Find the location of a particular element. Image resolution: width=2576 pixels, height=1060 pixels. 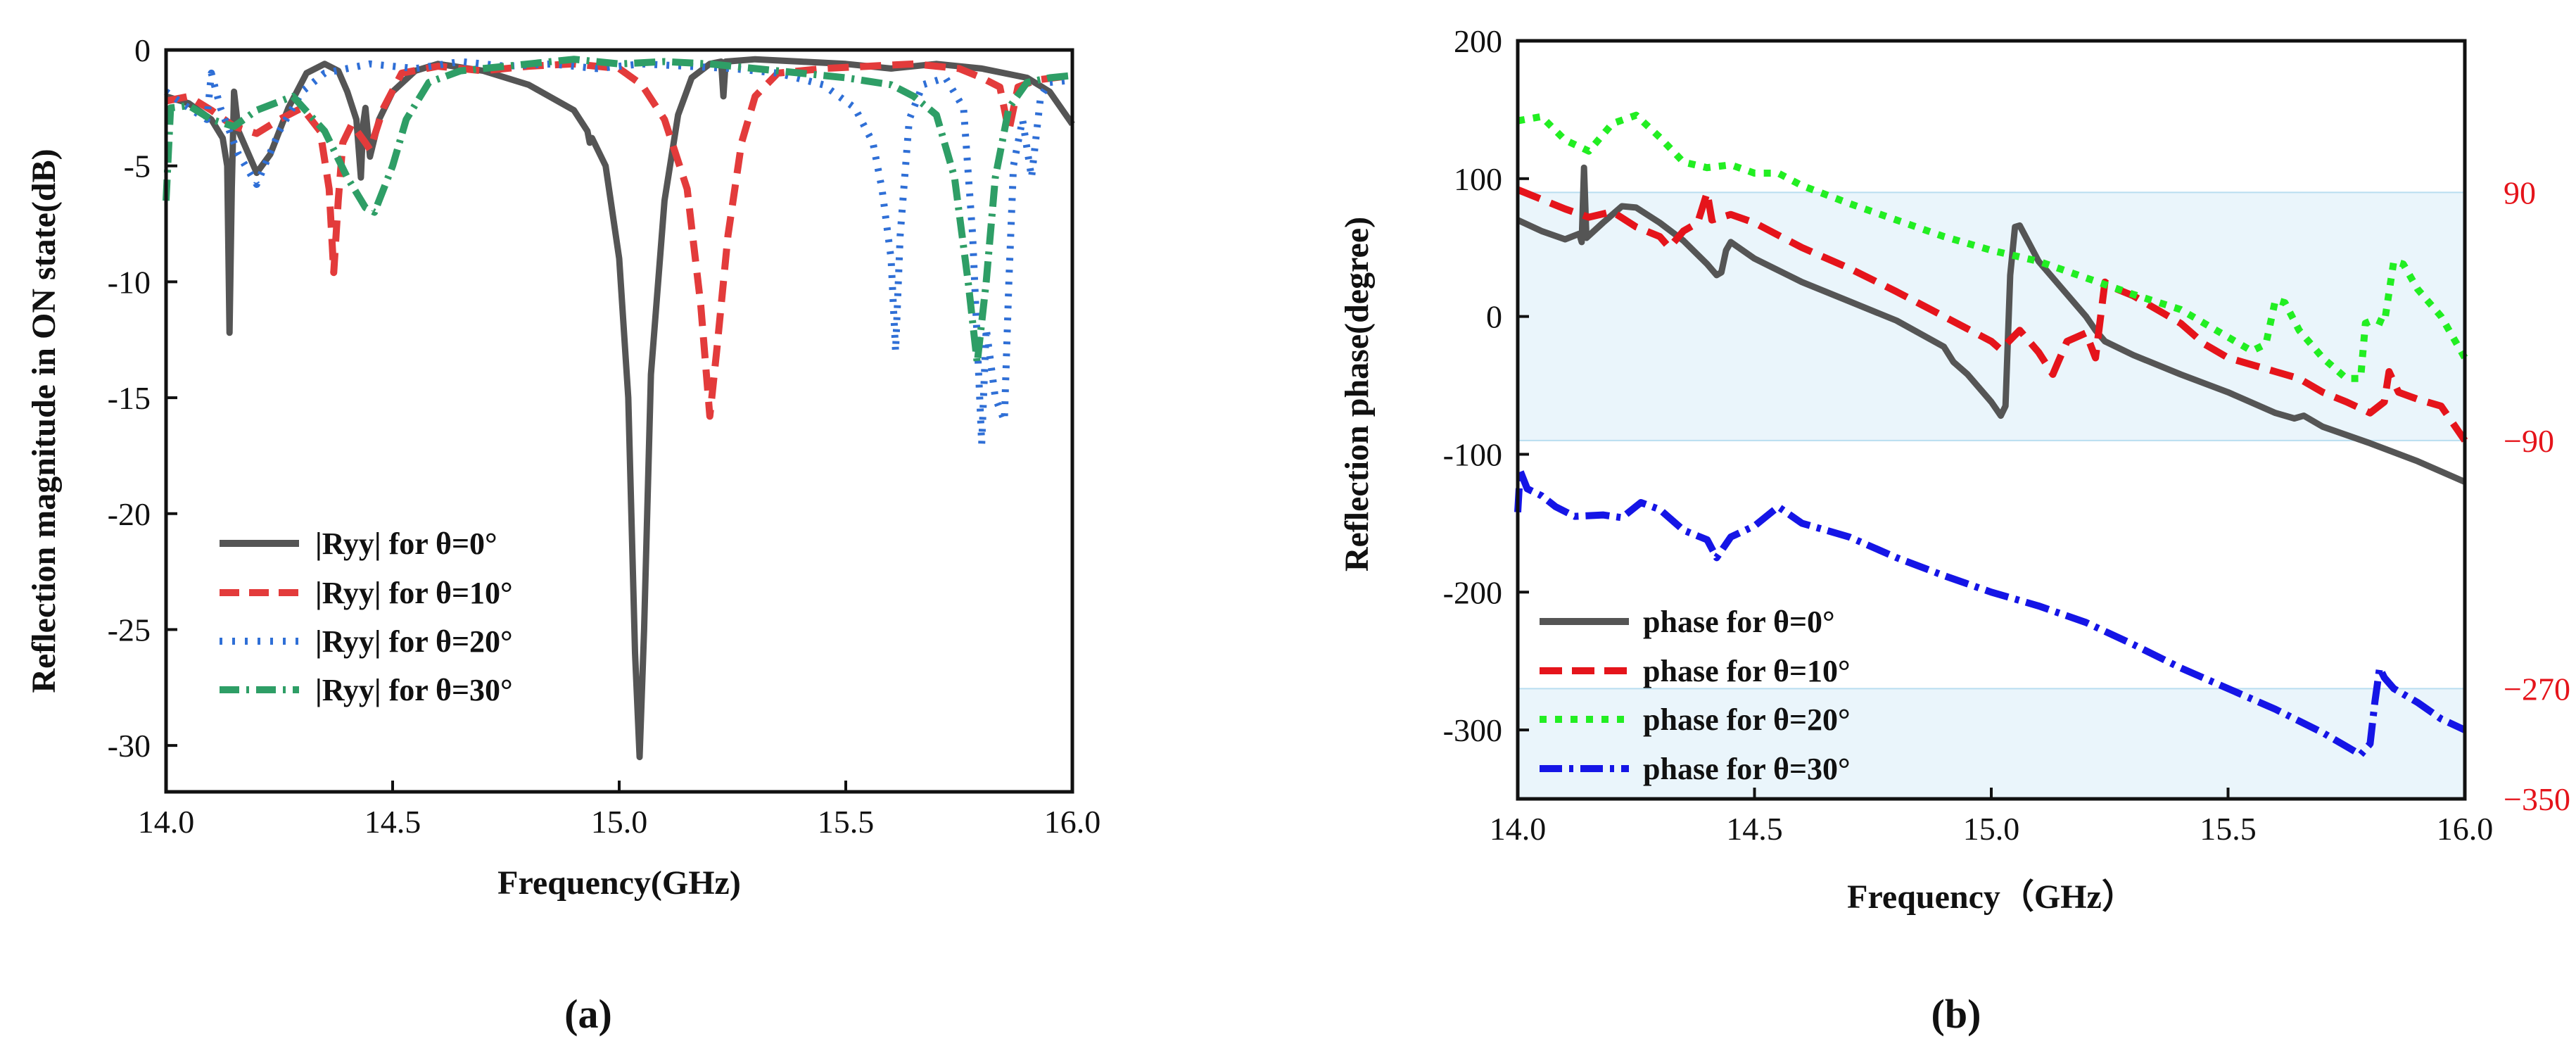

y-tick-label: -15 is located at coordinates (129, 398).